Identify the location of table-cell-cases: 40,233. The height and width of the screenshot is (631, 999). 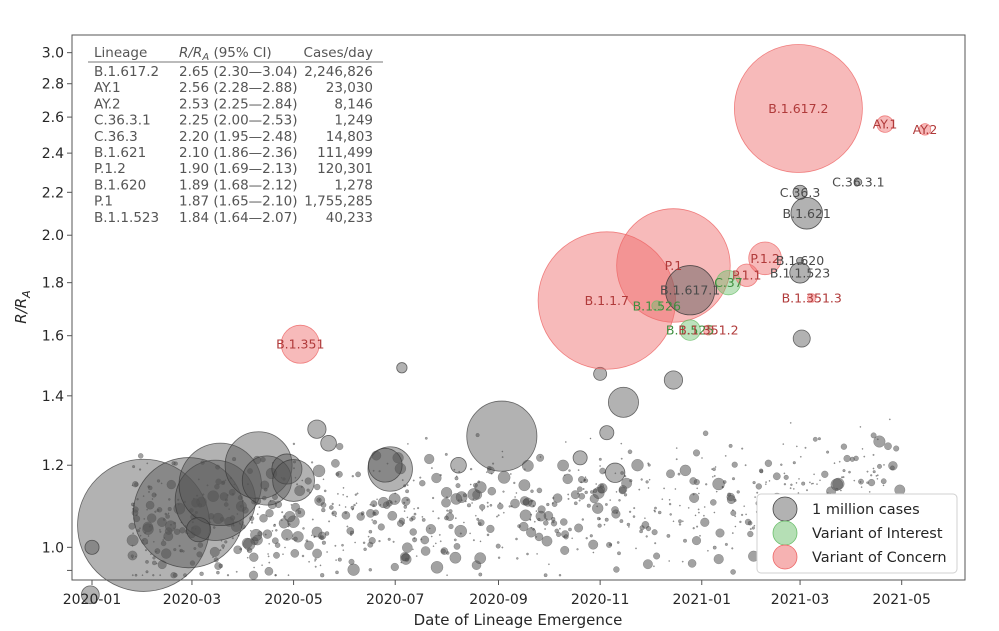
(349, 218).